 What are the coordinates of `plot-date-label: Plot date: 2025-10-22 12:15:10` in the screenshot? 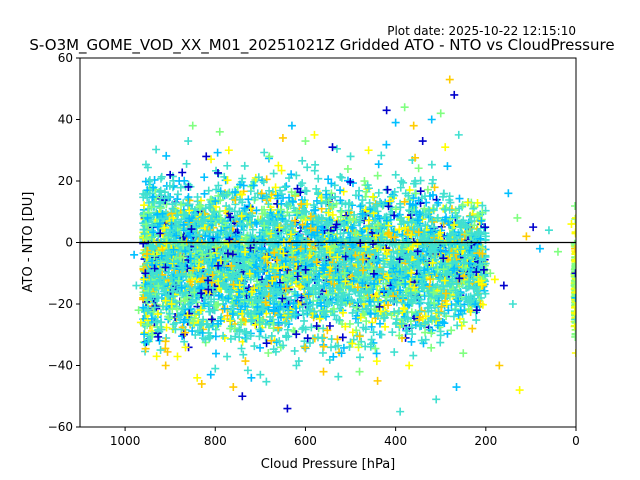 It's located at (481, 31).